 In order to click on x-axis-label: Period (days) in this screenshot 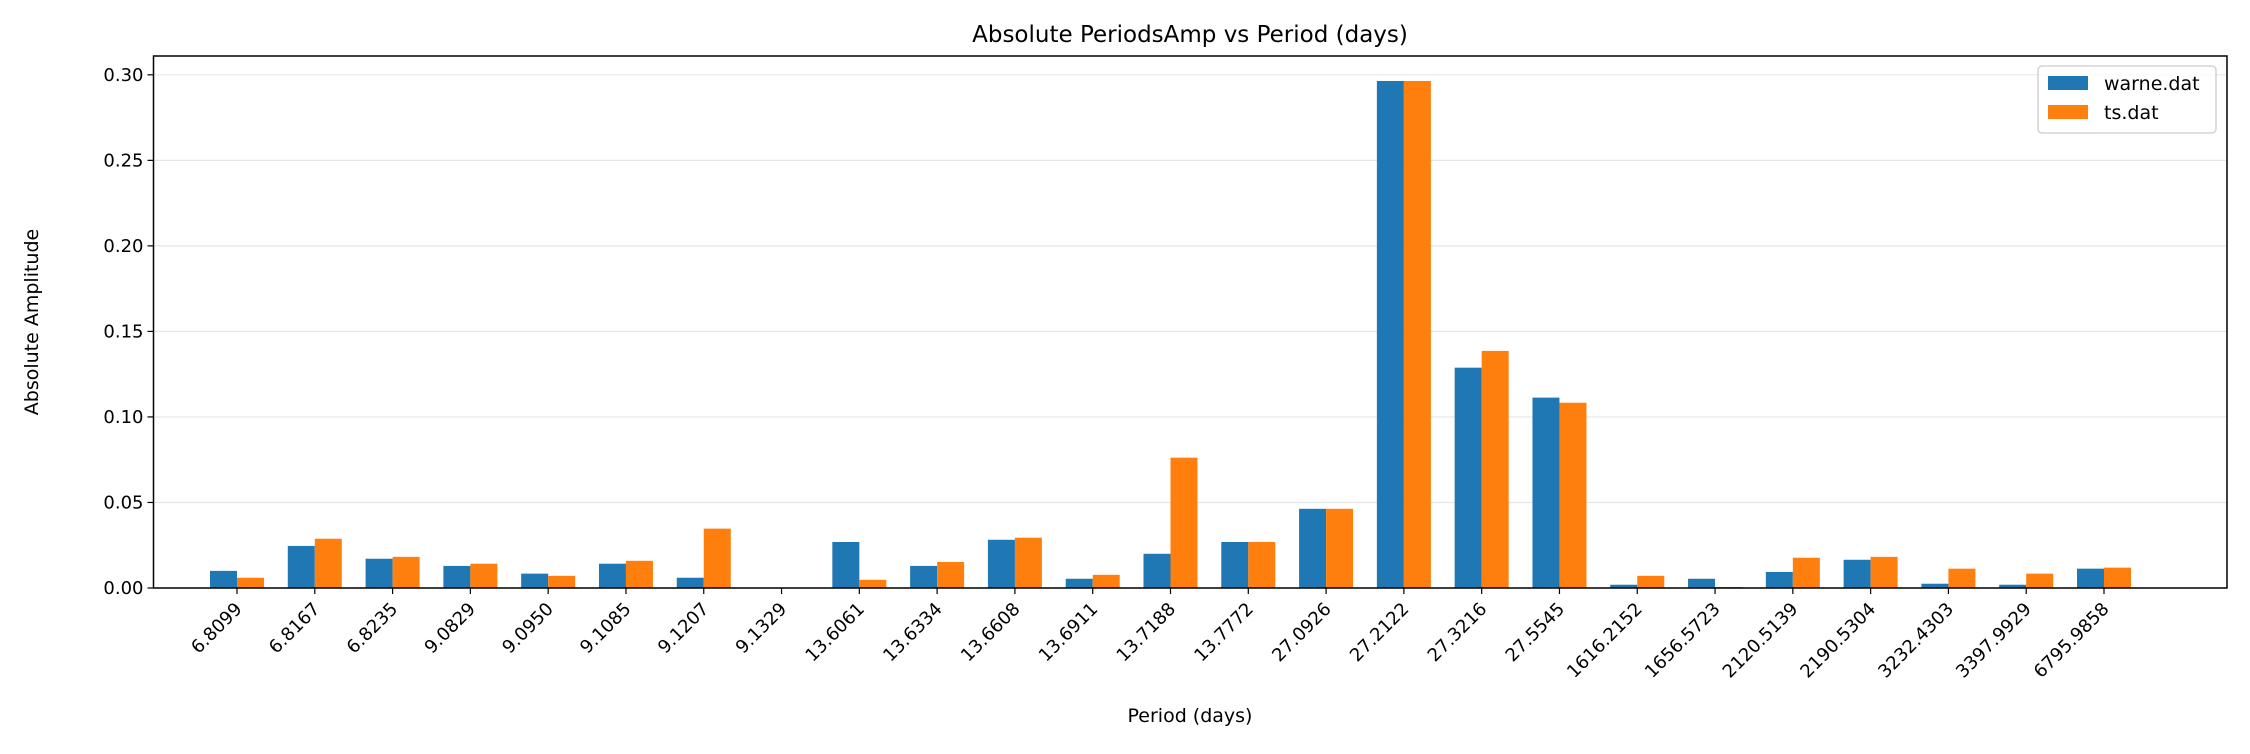, I will do `click(1190, 716)`.